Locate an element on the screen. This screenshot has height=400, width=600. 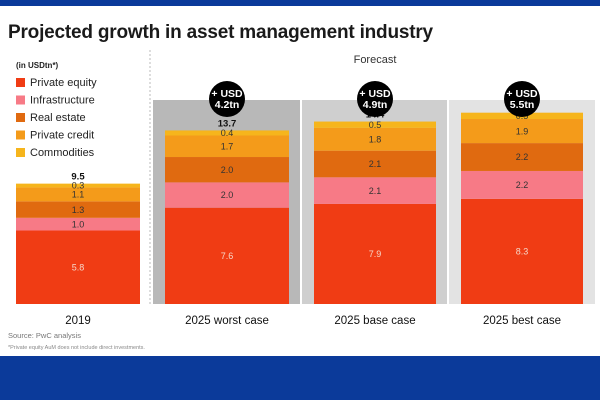
segment-value-label-4-1: 8.3 is located at coordinates (522, 252).